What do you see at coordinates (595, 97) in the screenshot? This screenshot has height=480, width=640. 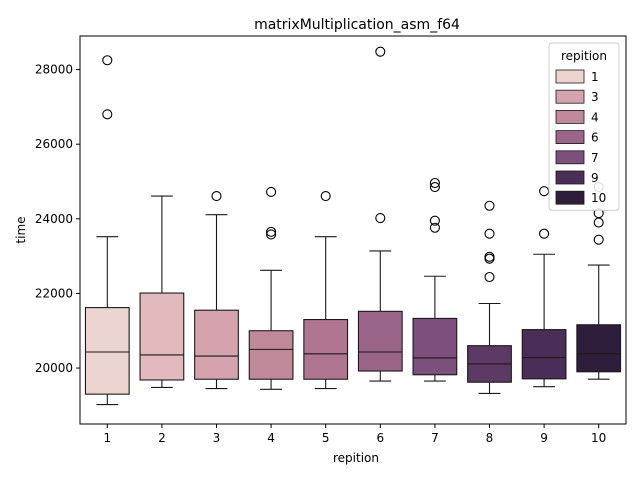 I see `legend-label: 3` at bounding box center [595, 97].